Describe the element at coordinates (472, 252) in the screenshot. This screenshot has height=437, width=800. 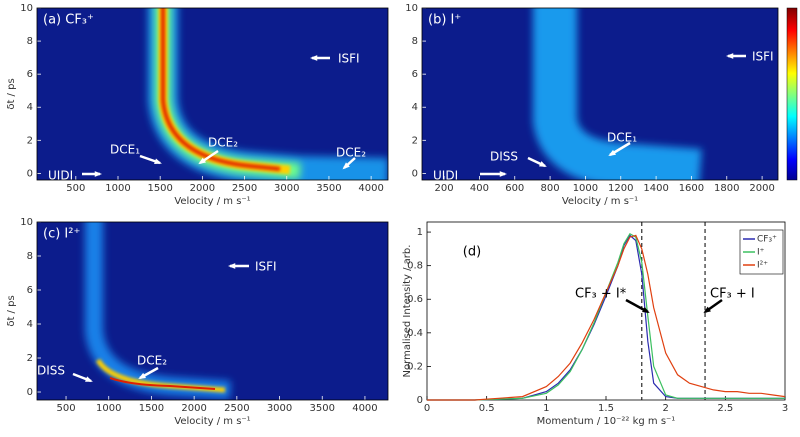
I see `panel-title: (d)` at that location.